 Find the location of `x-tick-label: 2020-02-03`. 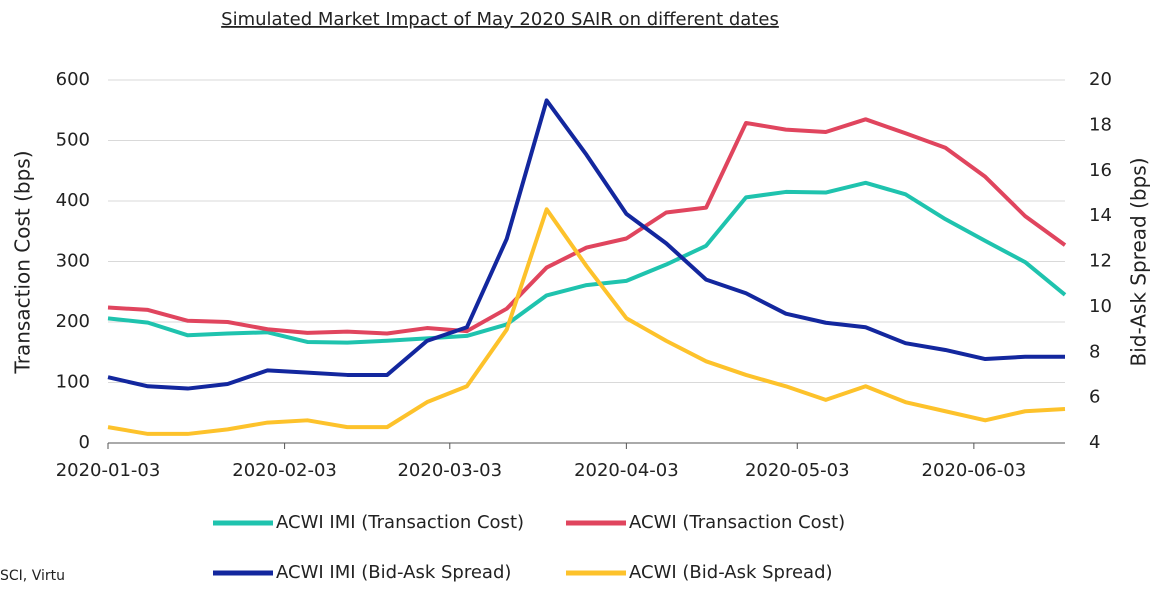

x-tick-label: 2020-02-03 is located at coordinates (284, 470).